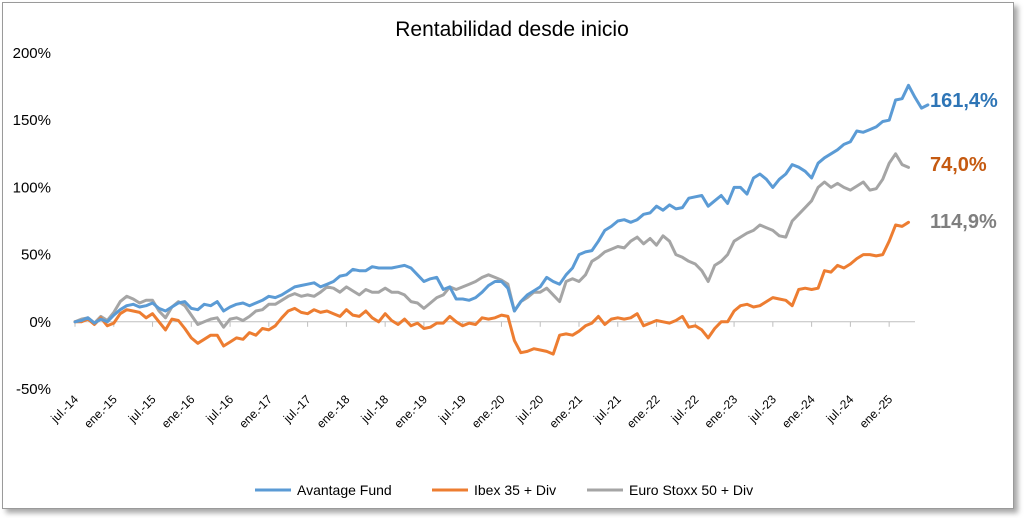 Image resolution: width=1024 pixels, height=518 pixels. What do you see at coordinates (410, 411) in the screenshot?
I see `x-tick-label: ene.-19` at bounding box center [410, 411].